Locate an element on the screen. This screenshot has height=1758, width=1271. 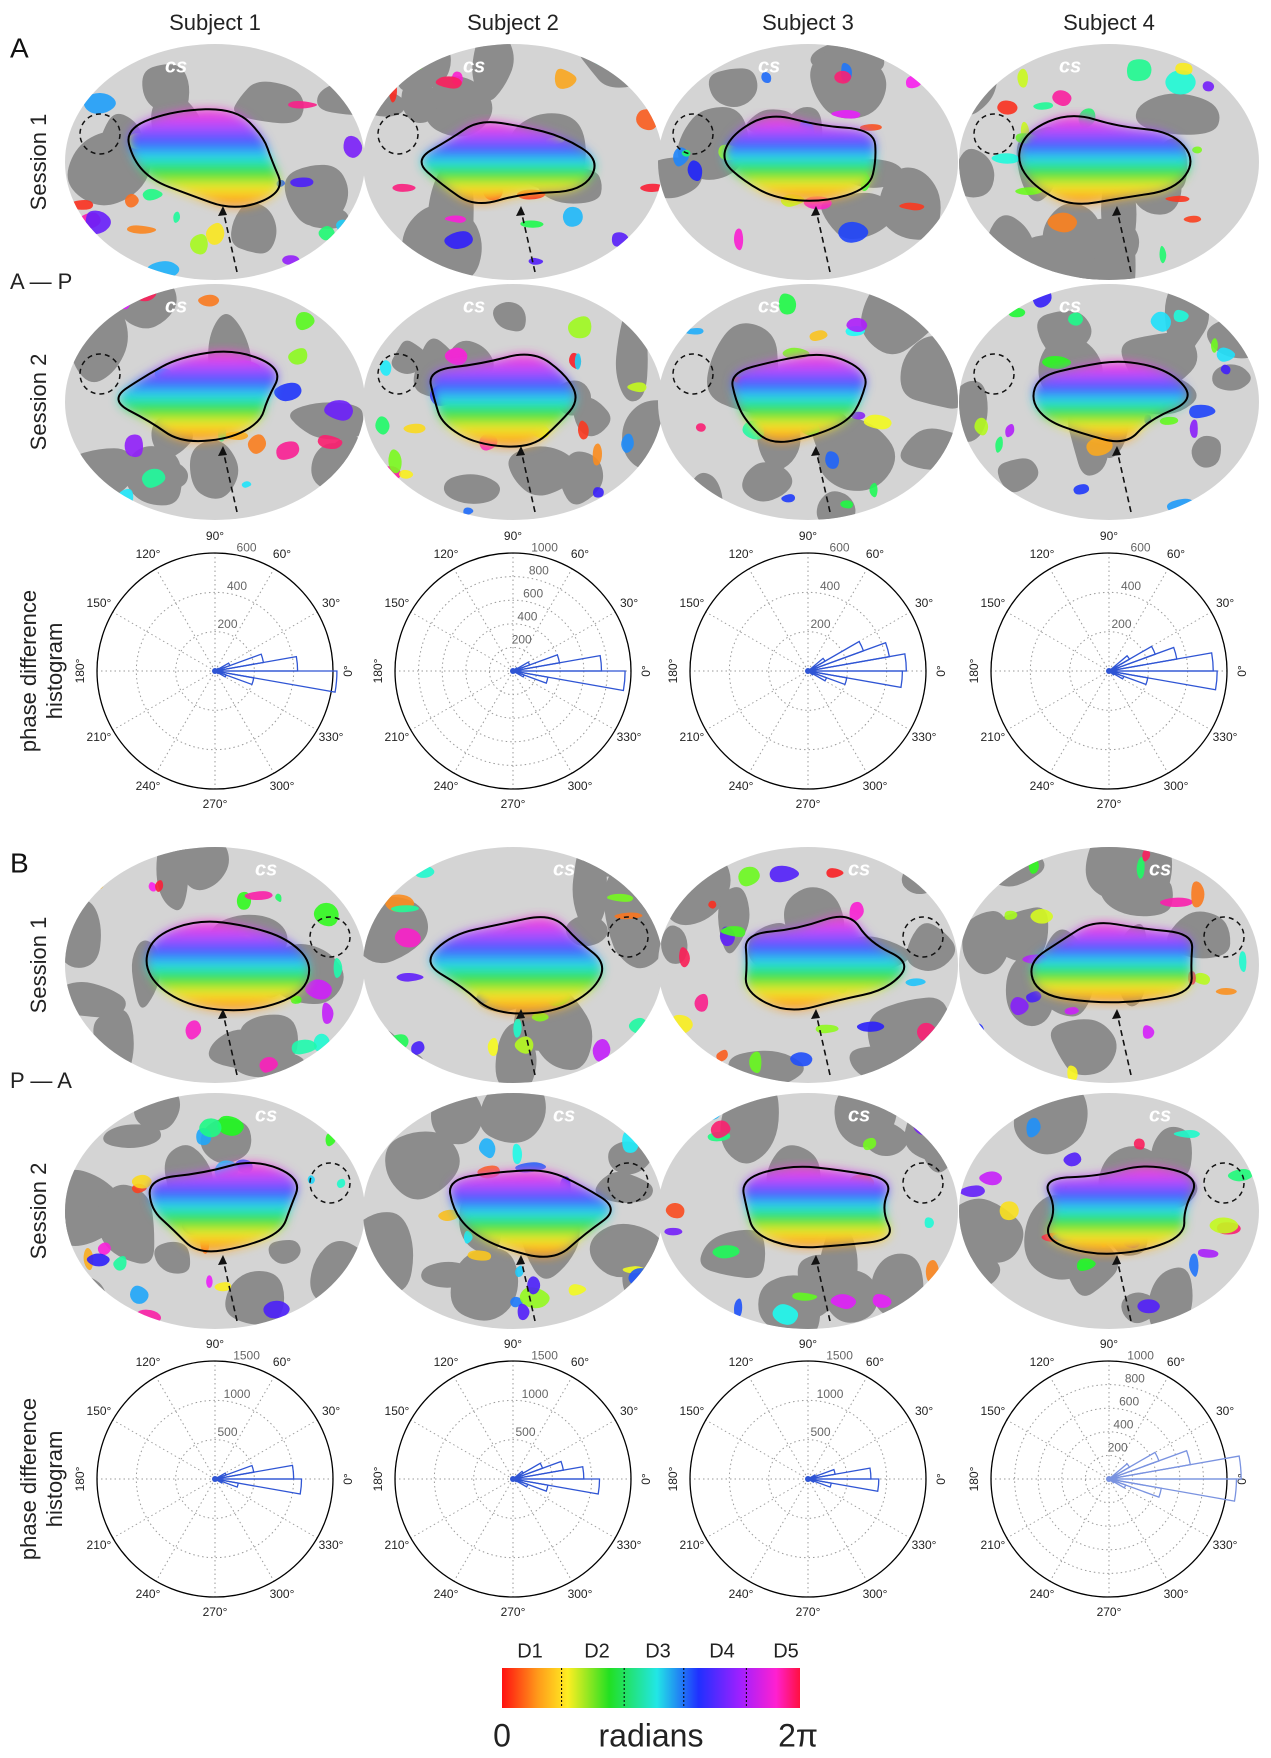
r-tick-label: 200 is located at coordinates (522, 639).